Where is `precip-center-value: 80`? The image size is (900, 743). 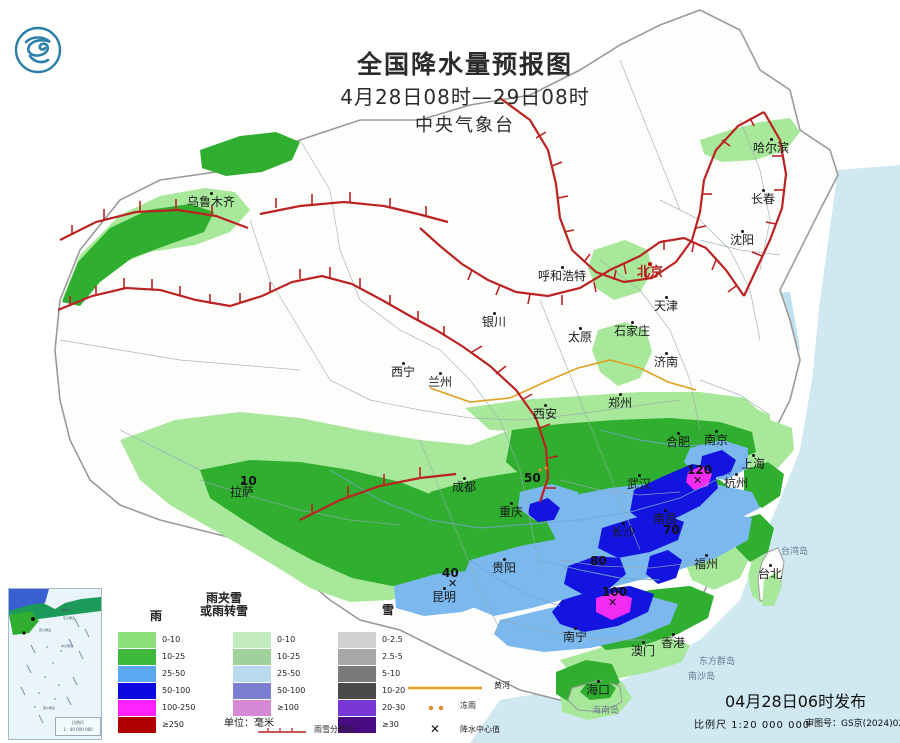 precip-center-value: 80 is located at coordinates (598, 561).